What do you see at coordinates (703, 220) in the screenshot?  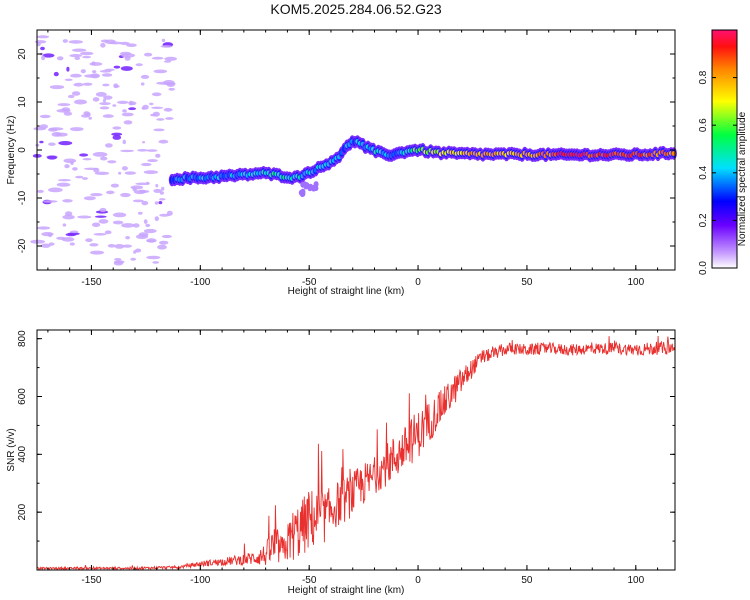 I see `colorbar-tick-label: 0.2` at bounding box center [703, 220].